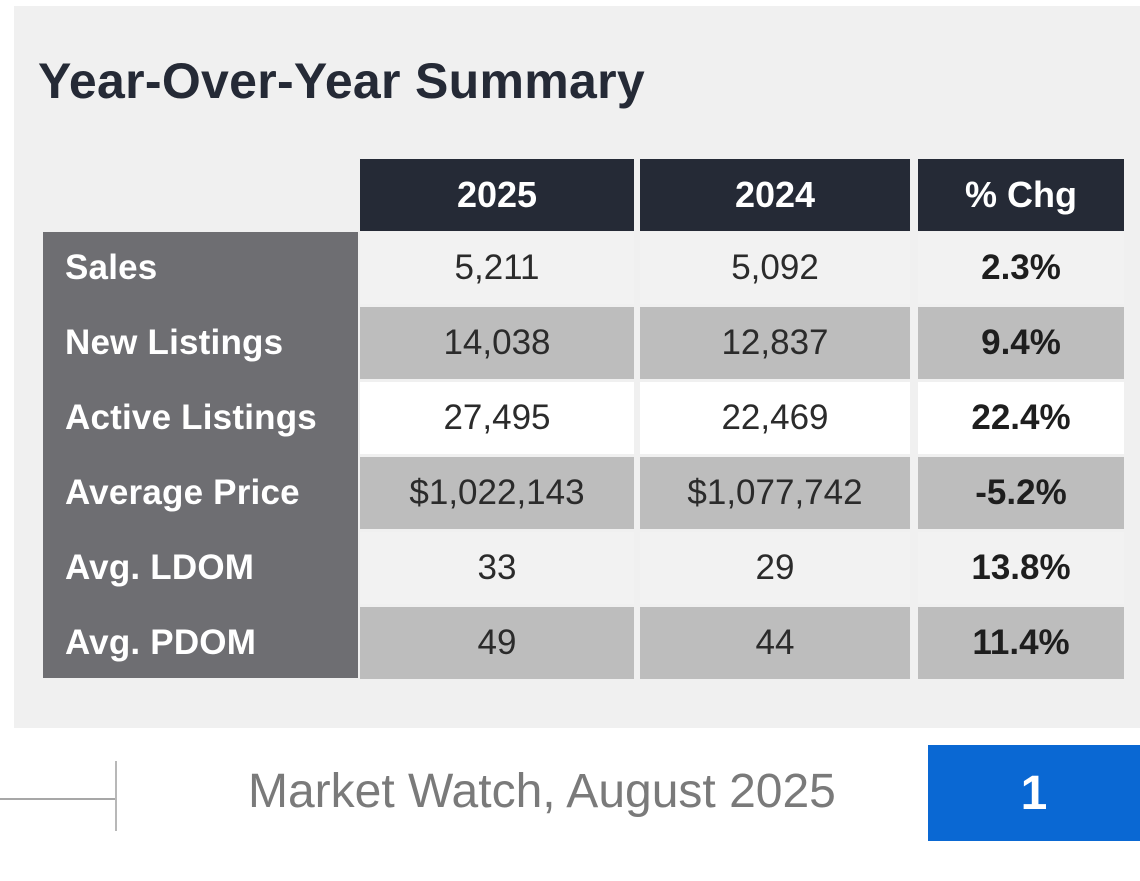  What do you see at coordinates (1021, 195) in the screenshot?
I see `column-header-pct-chg: % Chg` at bounding box center [1021, 195].